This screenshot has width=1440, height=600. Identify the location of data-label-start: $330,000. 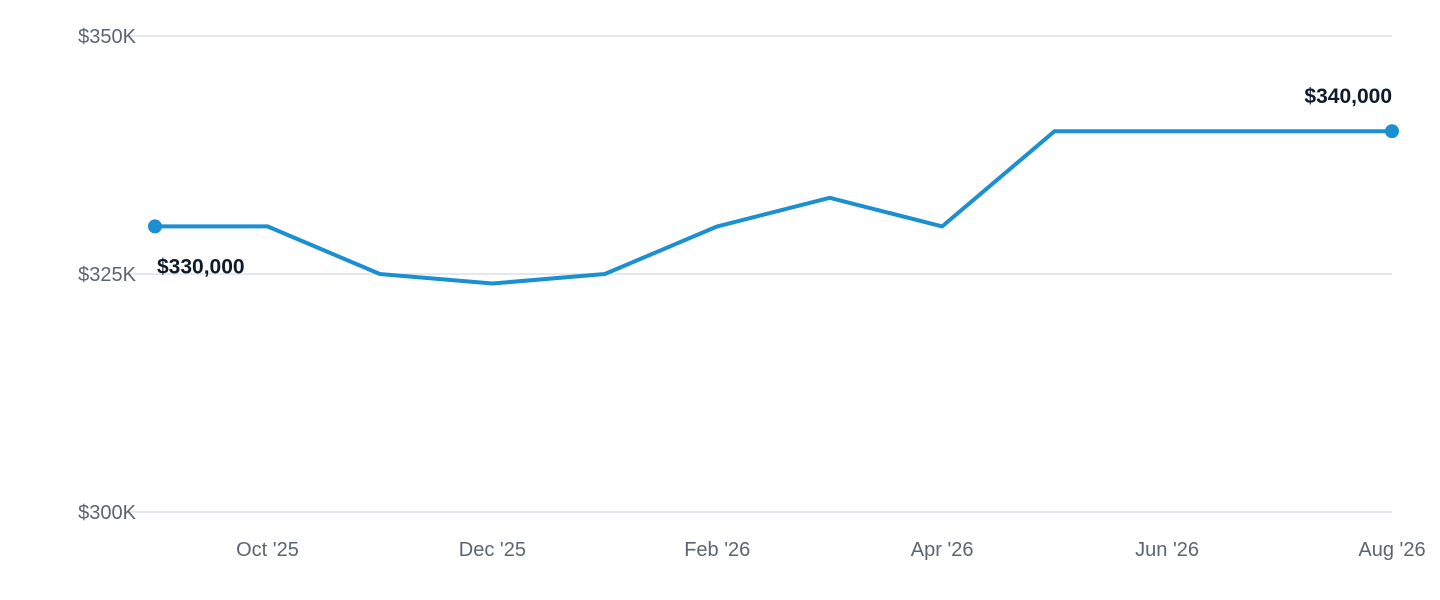
(201, 266).